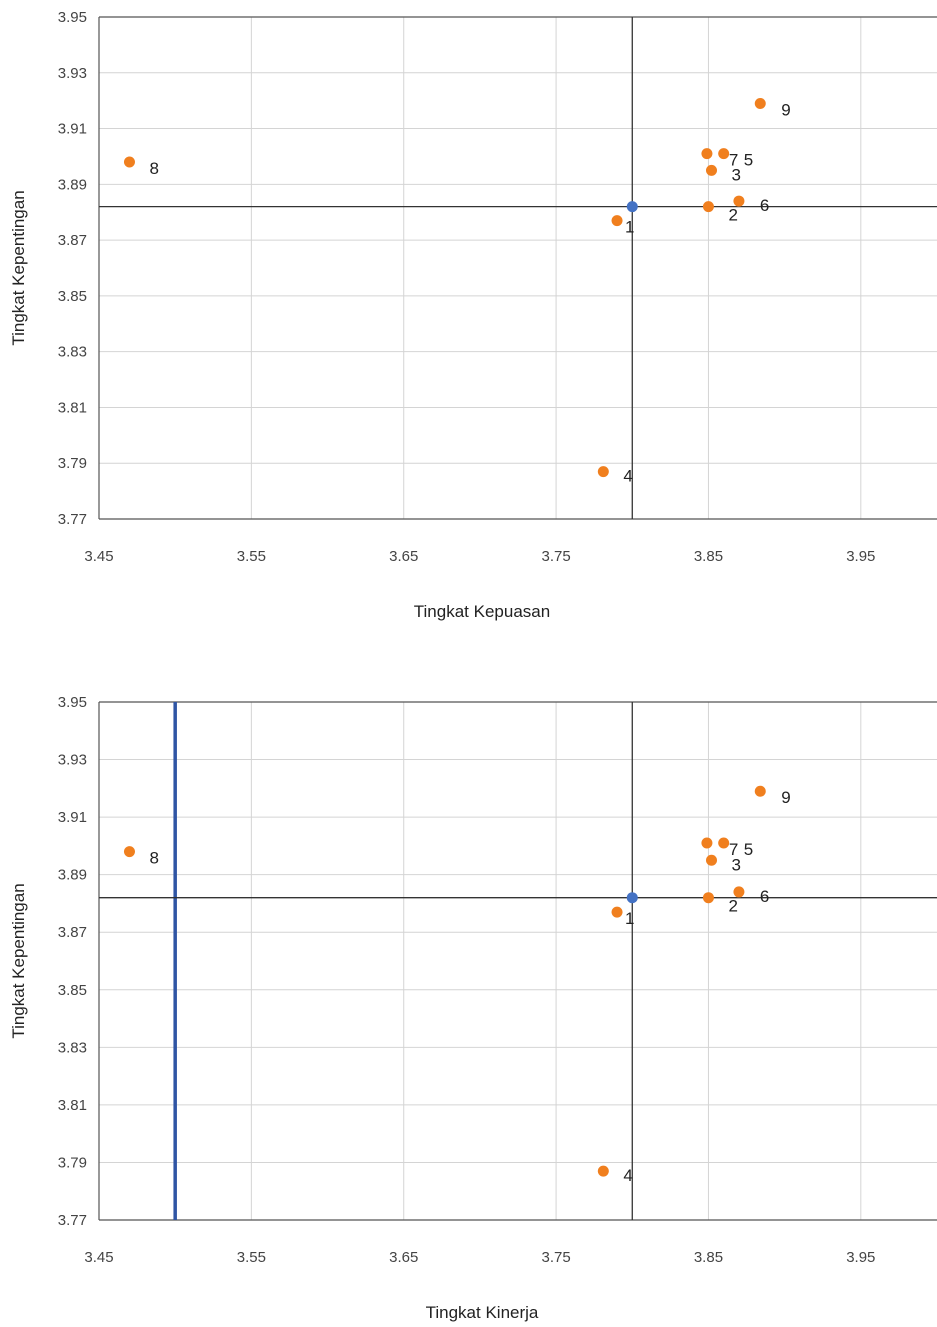 Image resolution: width=937 pixels, height=1327 pixels. Describe the element at coordinates (482, 1312) in the screenshot. I see `x-axis-title: Tingkat Kinerja` at that location.